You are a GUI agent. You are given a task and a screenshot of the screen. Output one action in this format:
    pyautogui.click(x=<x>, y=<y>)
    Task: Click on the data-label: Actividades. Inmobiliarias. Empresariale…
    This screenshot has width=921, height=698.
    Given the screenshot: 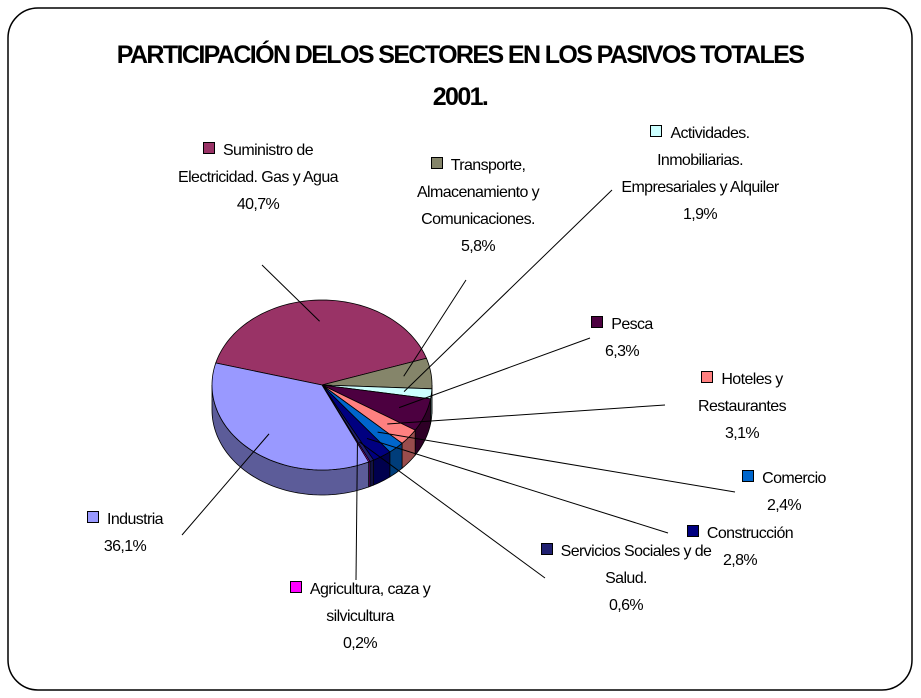 What is the action you would take?
    pyautogui.click(x=700, y=174)
    